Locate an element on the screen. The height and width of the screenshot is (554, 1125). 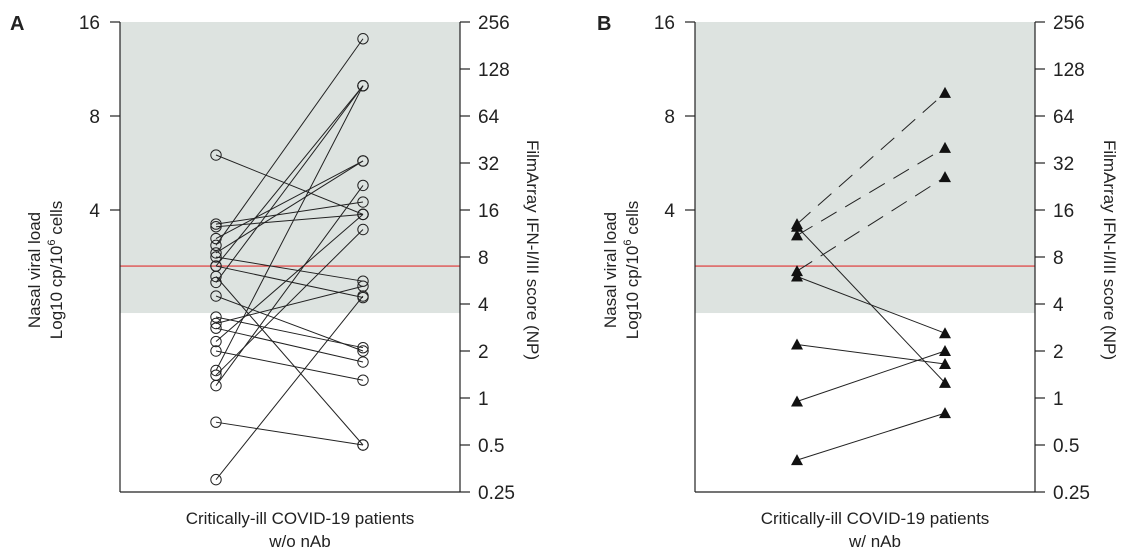
right-tick-label: 2 is located at coordinates (1058, 352).